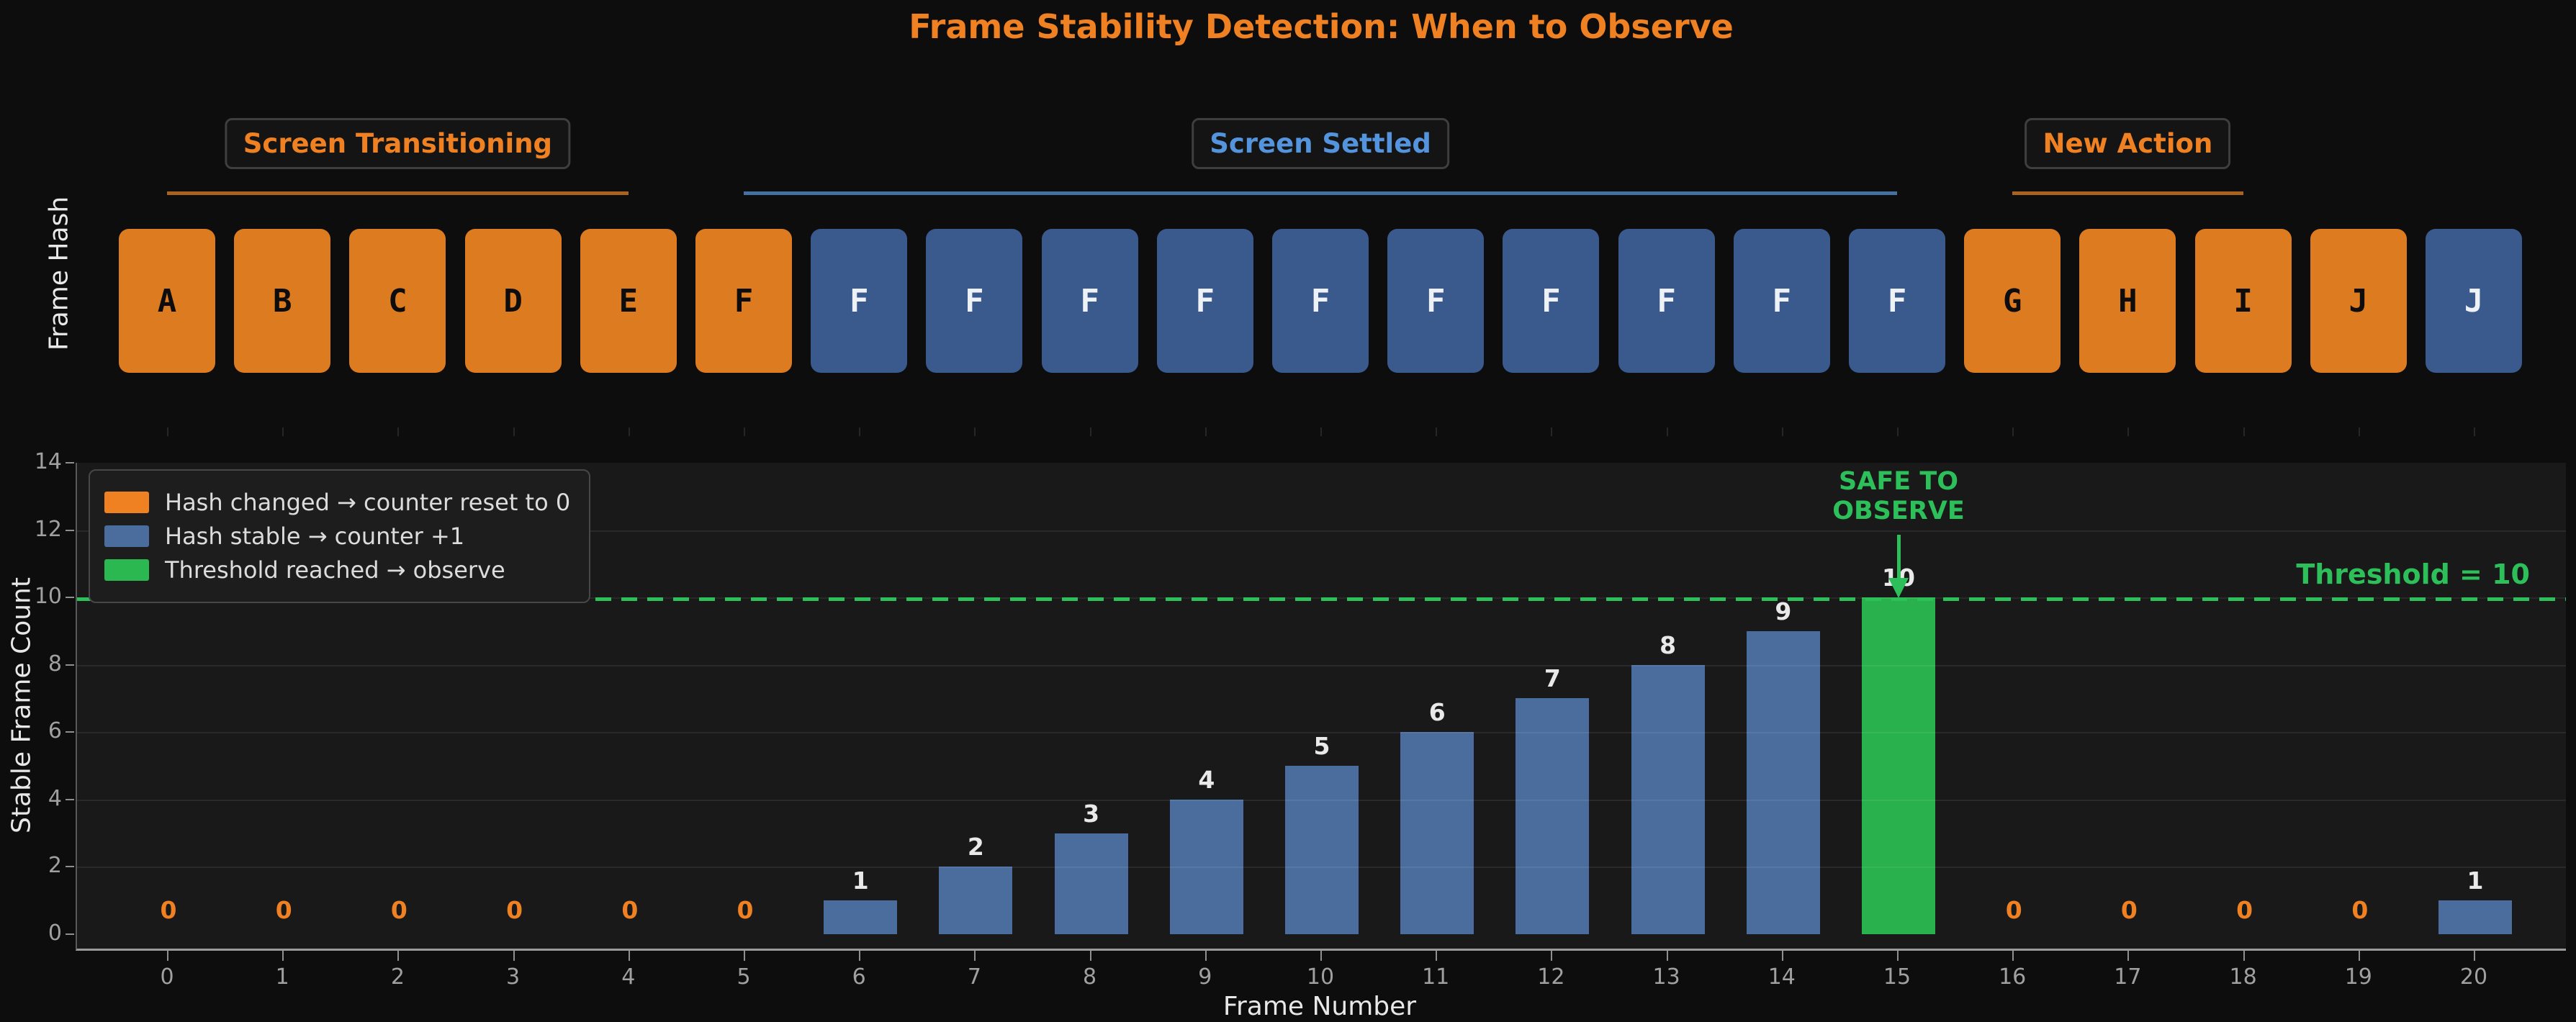 This screenshot has height=1022, width=2576. What do you see at coordinates (126, 536) in the screenshot?
I see `legend-swatch-blue_swatch` at bounding box center [126, 536].